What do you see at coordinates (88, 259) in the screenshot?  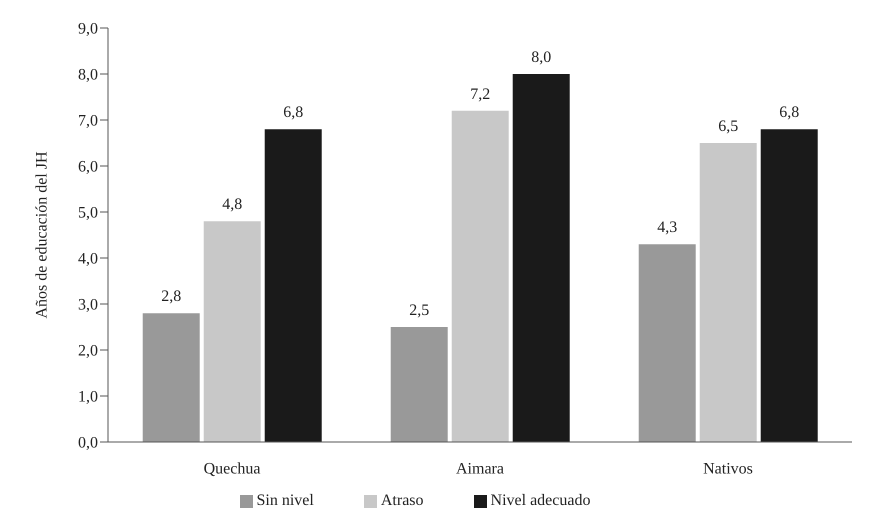 I see `y-tick-label: 4,0` at bounding box center [88, 259].